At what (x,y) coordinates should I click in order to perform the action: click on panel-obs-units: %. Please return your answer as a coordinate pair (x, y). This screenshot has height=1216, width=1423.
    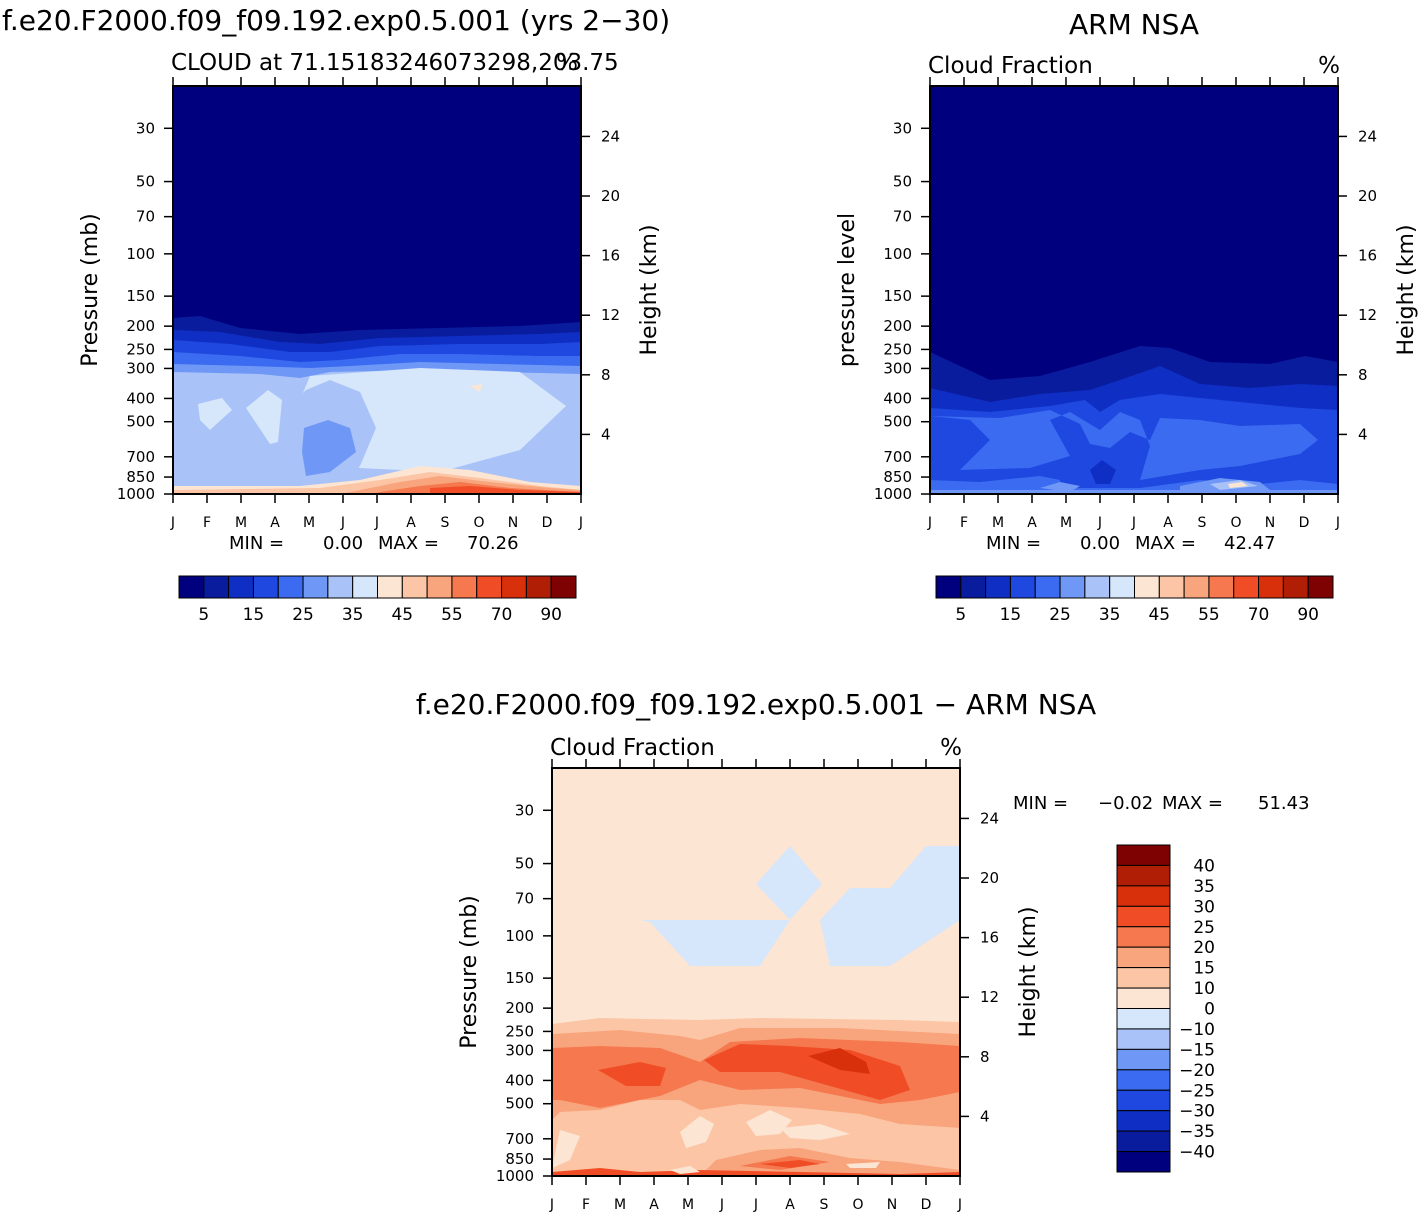
    Looking at the image, I should click on (1329, 66).